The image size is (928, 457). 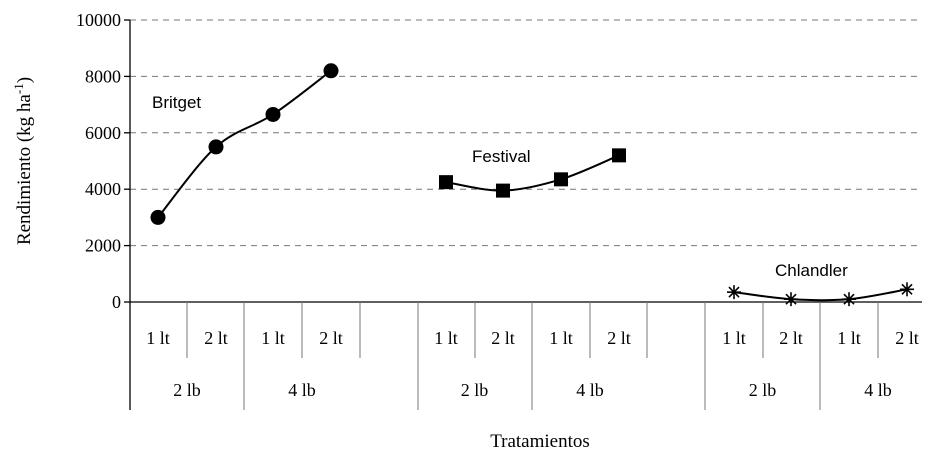 I want to click on y-tick-label: 6000, so click(x=103, y=133).